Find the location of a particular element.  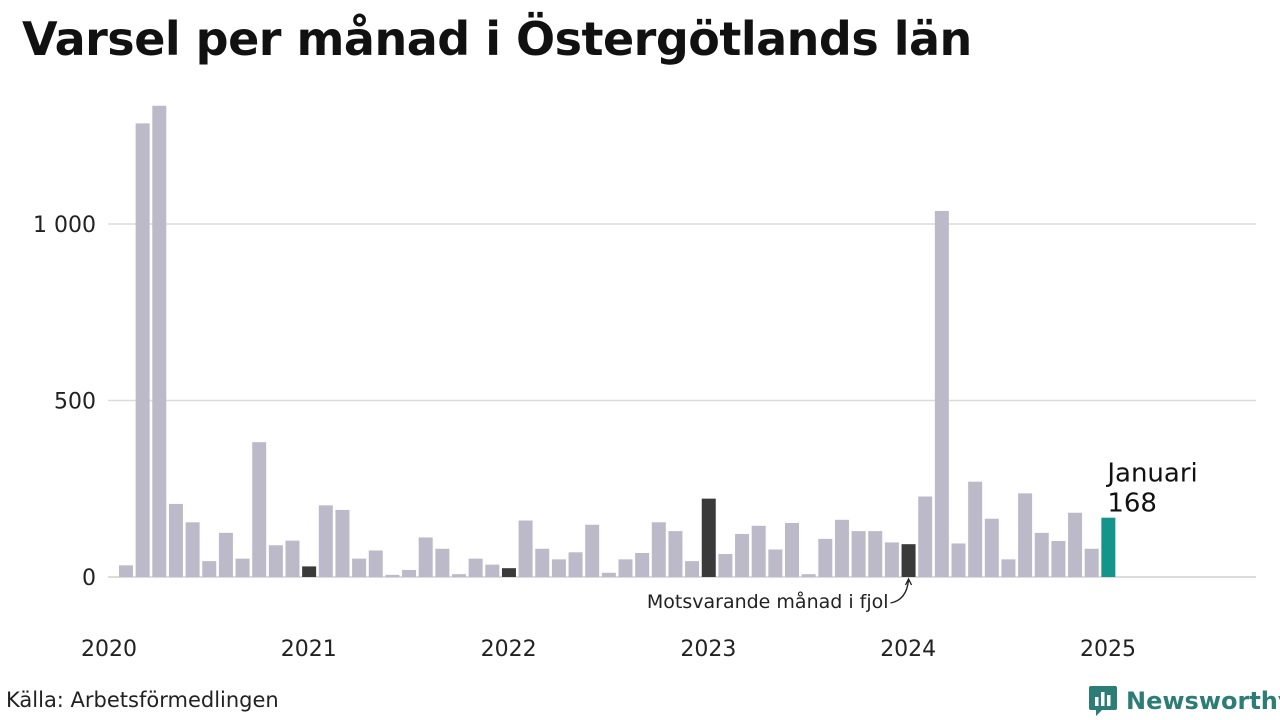

chart-title: Varsel per månad i Östergötlands län is located at coordinates (497, 39).